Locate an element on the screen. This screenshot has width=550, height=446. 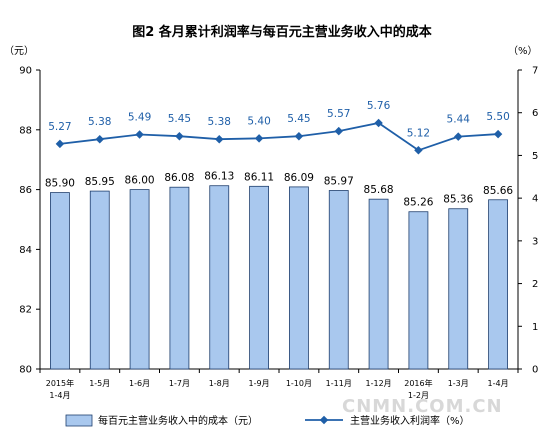
bar-value-label: 85.66 is located at coordinates (498, 191).